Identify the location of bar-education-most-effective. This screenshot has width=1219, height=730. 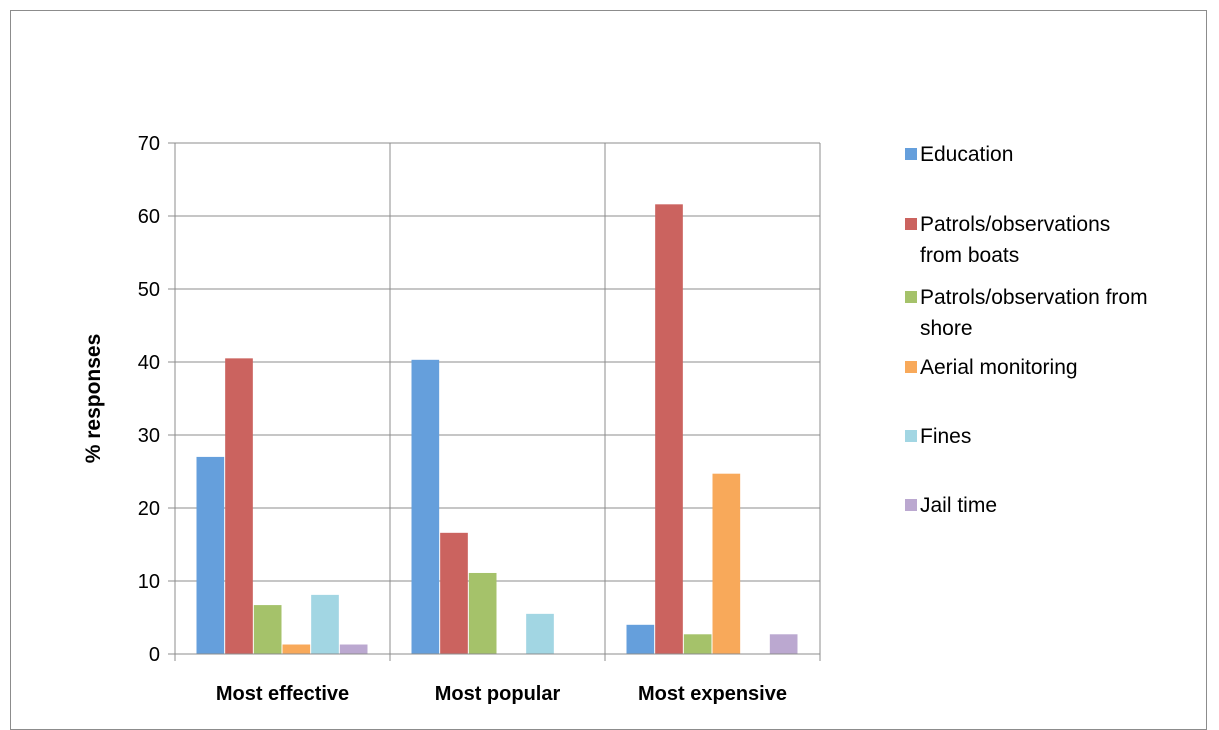
(210, 555).